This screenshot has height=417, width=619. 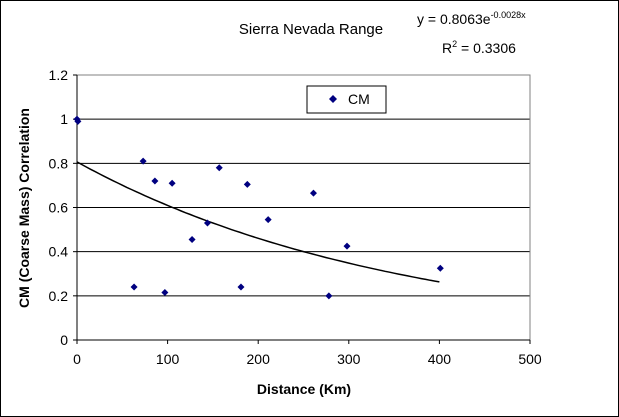 I want to click on y-tick-label: 0.2, so click(x=59, y=296).